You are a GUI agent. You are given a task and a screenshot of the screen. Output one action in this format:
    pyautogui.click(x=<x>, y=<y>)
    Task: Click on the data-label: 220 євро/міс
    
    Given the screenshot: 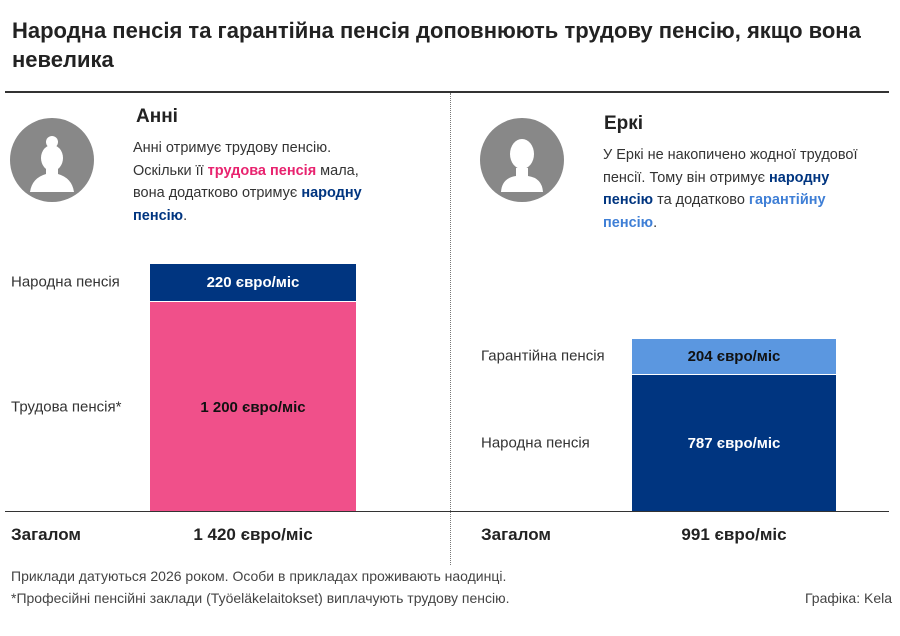 What is the action you would take?
    pyautogui.click(x=253, y=283)
    